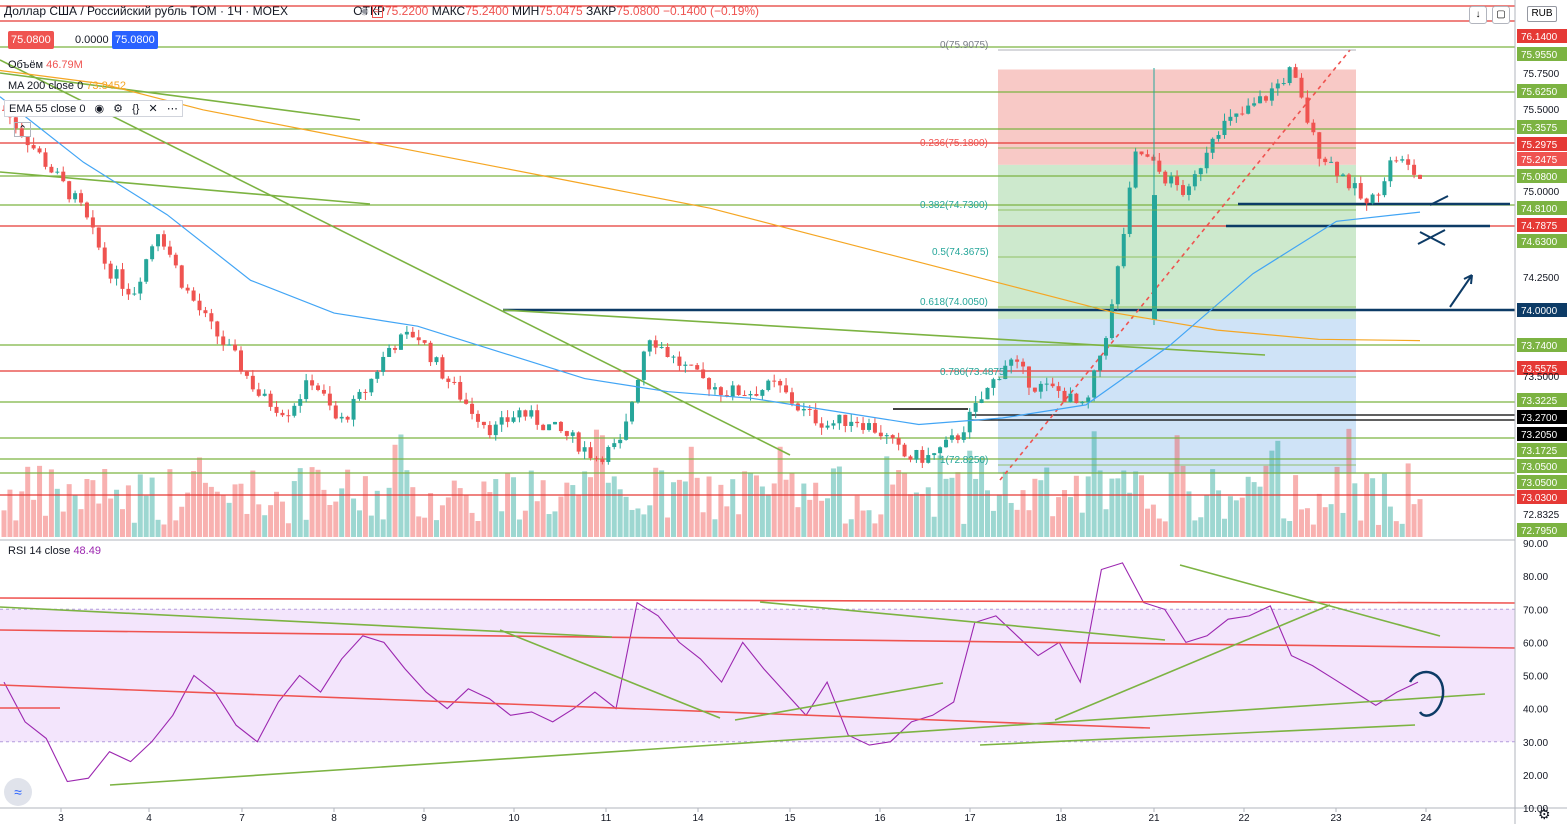 The image size is (1567, 824). What do you see at coordinates (1544, 814) in the screenshot?
I see `settings-gear-icon: ⚙` at bounding box center [1544, 814].